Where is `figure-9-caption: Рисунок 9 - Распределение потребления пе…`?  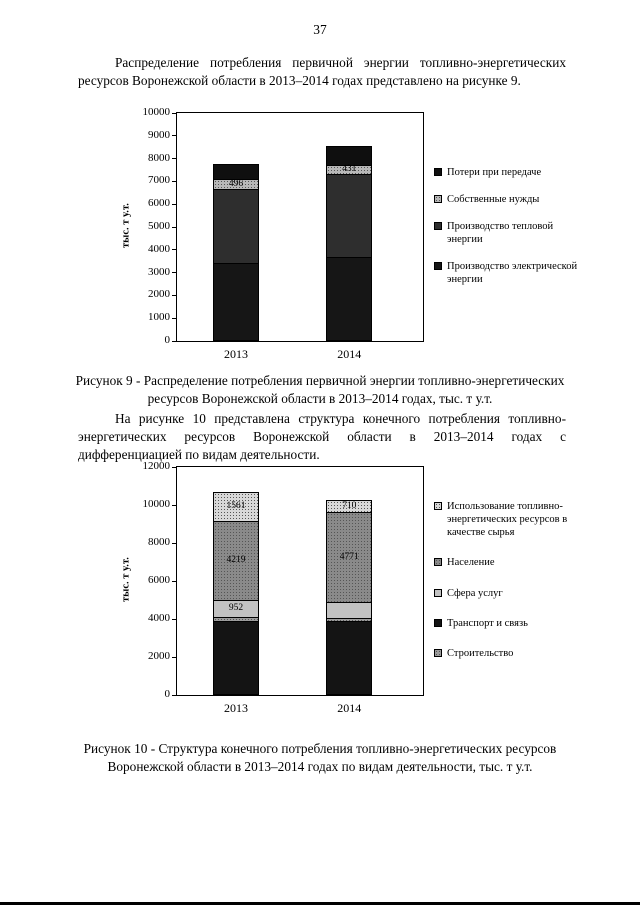
figure-9-caption: Рисунок 9 - Распределение потребления пе… is located at coordinates (320, 389).